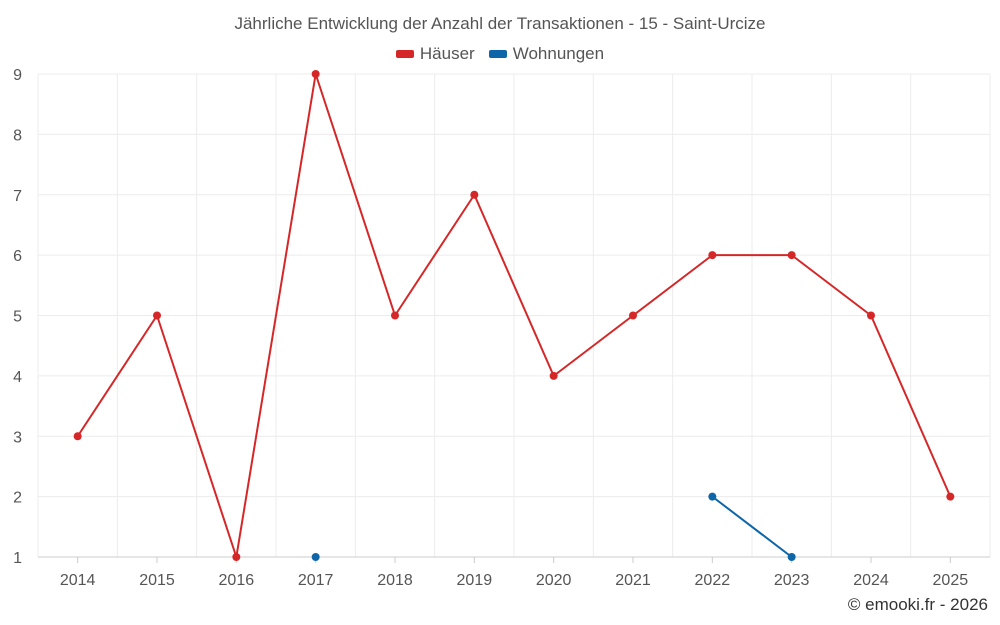  What do you see at coordinates (633, 580) in the screenshot?
I see `x-tick-label: 2021` at bounding box center [633, 580].